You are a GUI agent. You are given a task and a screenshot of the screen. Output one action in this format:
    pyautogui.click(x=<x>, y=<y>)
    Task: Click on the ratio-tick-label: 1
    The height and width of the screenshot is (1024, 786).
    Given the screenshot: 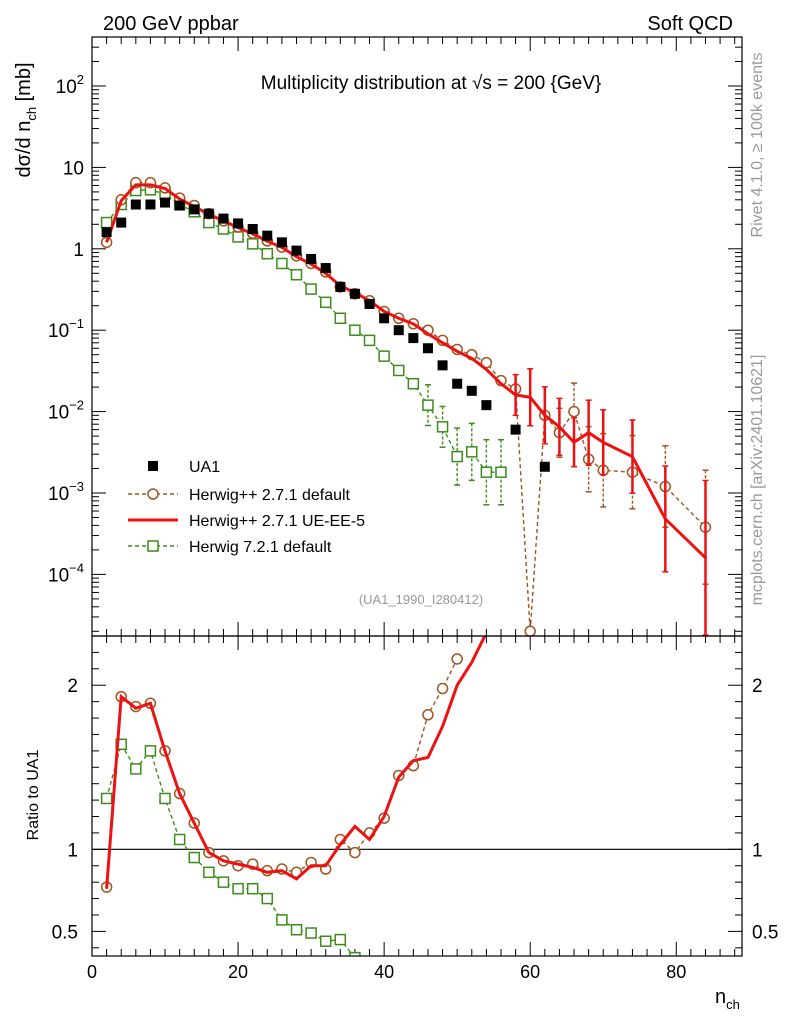 What is the action you would take?
    pyautogui.click(x=72, y=850)
    